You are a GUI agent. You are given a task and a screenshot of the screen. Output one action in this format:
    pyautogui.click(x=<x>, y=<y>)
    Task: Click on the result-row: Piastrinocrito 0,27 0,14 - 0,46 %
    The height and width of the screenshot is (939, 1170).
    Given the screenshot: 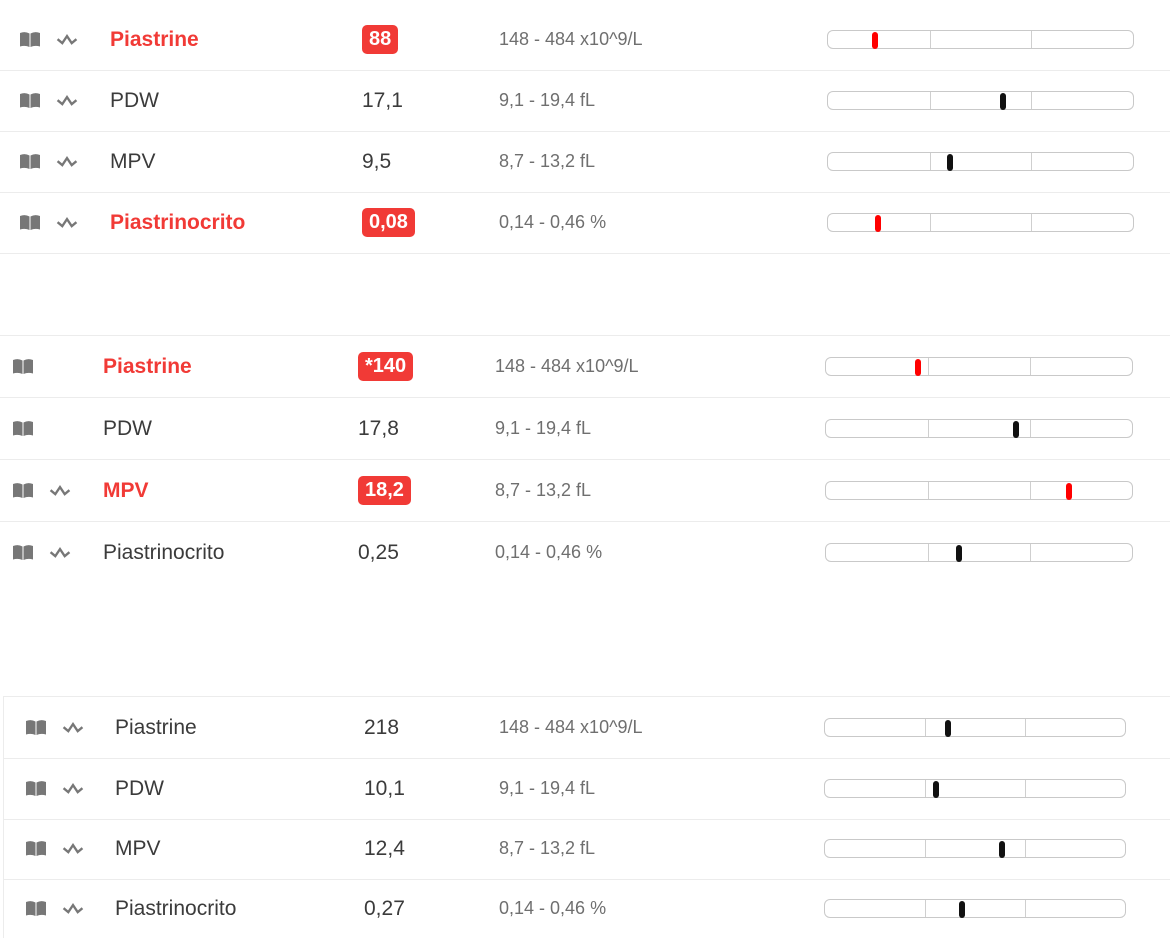 What is the action you would take?
    pyautogui.click(x=587, y=908)
    